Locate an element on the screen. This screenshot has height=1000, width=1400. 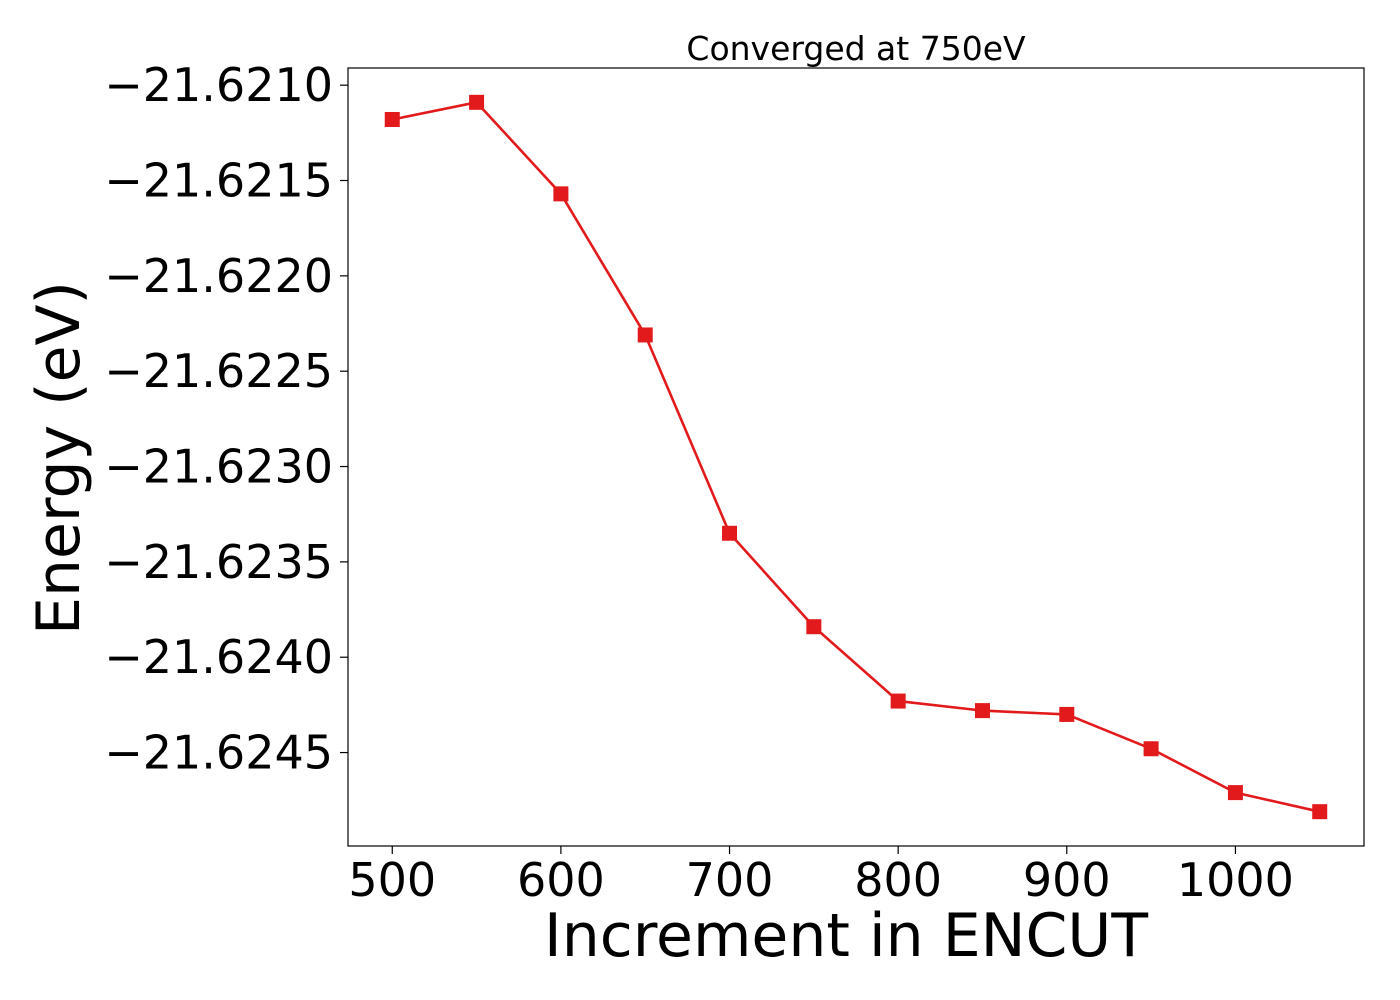
y-tick-label: −21.6235 is located at coordinates (218, 562).